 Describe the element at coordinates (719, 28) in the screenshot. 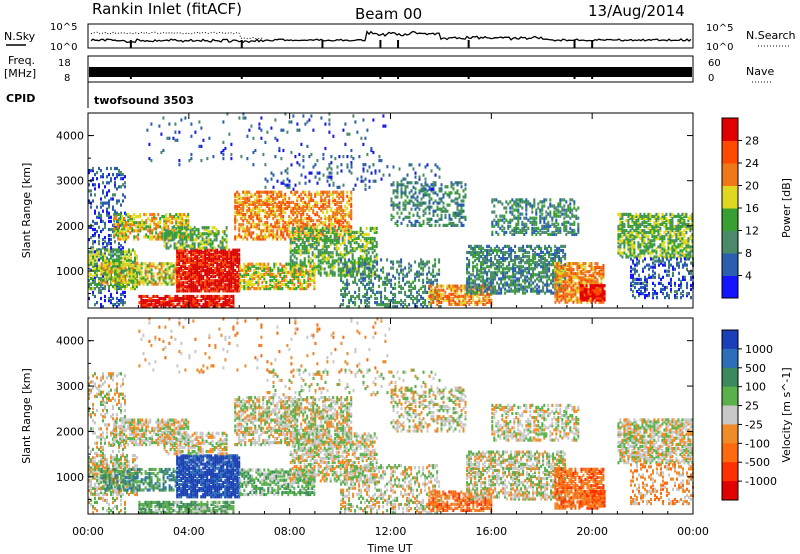

I see `noise-right-tick-top: 10^5` at that location.